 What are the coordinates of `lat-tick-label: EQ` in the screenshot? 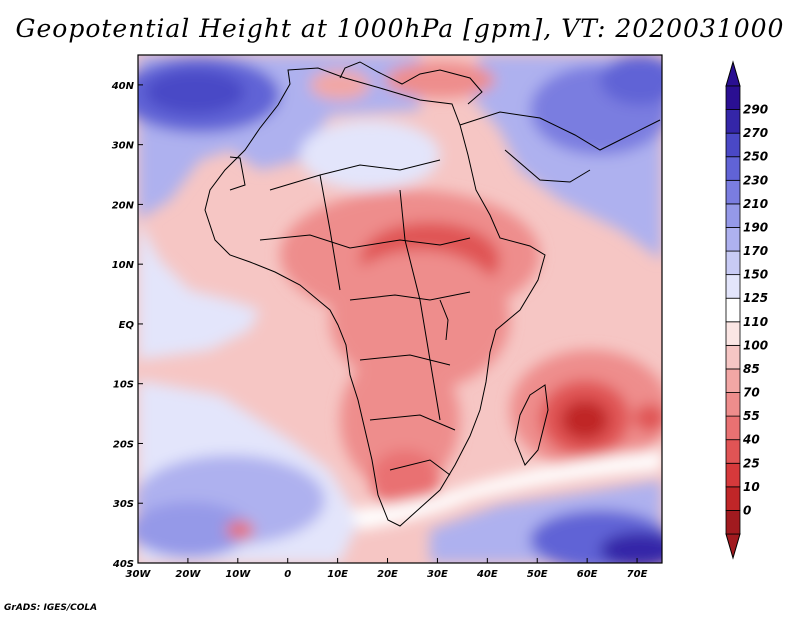 It's located at (127, 325).